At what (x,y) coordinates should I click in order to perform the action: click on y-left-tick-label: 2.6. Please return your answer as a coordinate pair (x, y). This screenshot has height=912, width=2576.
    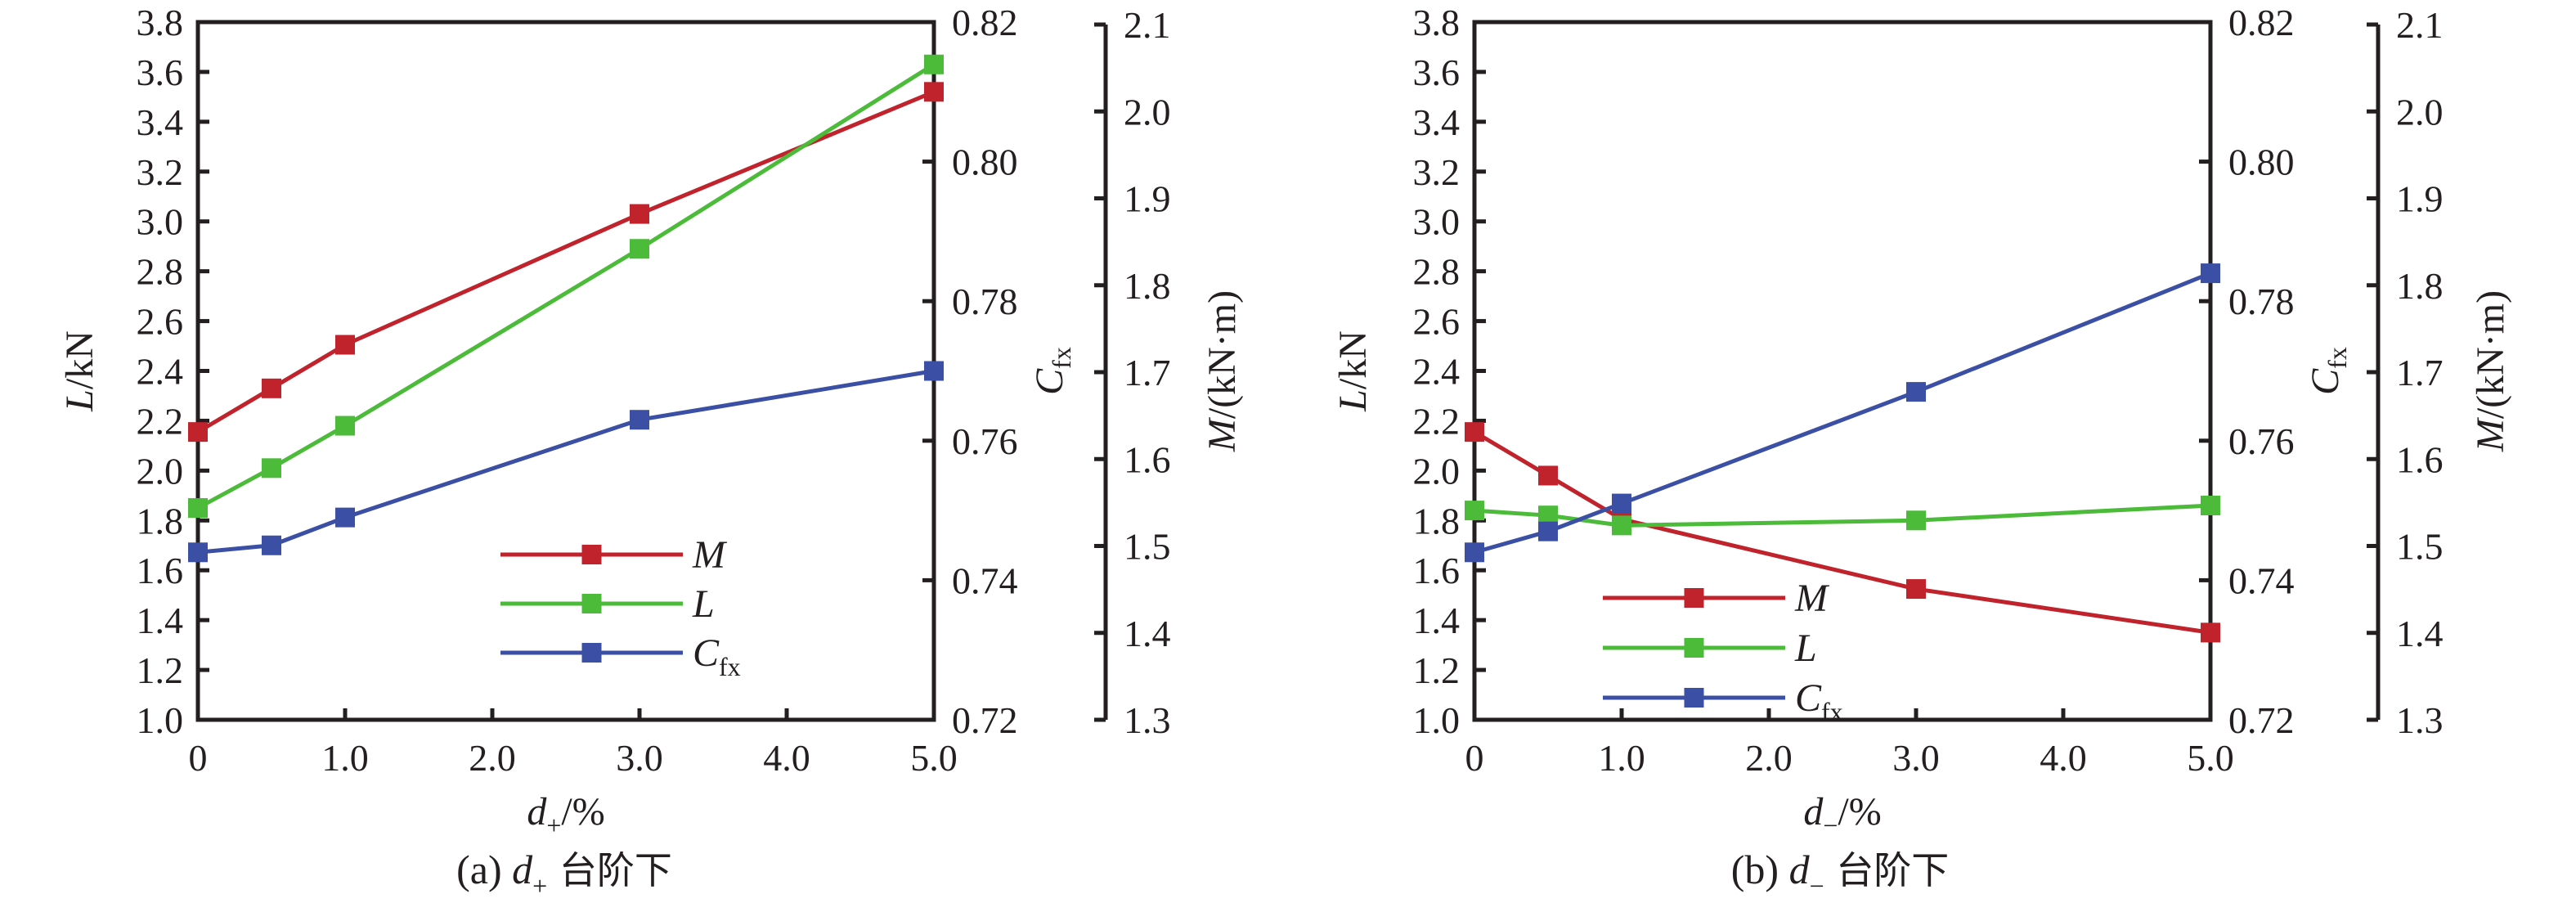
    Looking at the image, I should click on (1437, 322).